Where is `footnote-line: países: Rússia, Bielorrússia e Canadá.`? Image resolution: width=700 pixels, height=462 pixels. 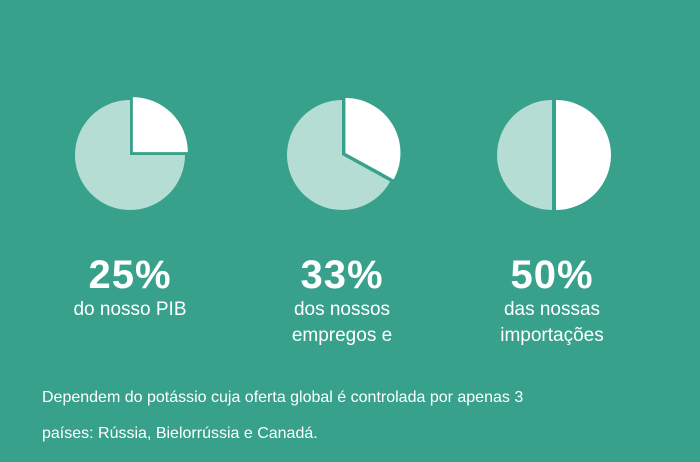 footnote-line: países: Rússia, Bielorrússia e Canadá. is located at coordinates (180, 433).